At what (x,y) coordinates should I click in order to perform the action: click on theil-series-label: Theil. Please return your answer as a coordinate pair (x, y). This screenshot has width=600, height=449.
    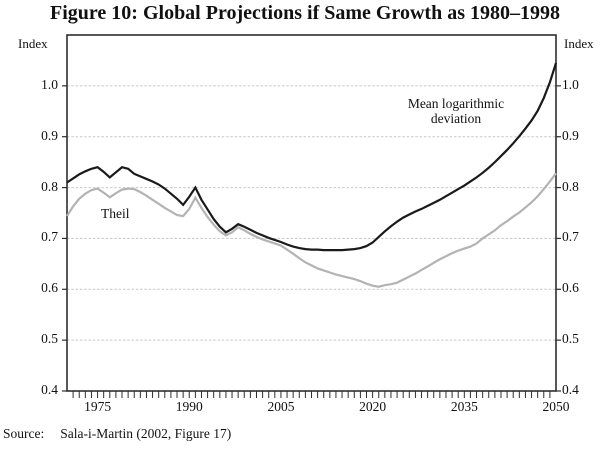
    Looking at the image, I should click on (115, 213).